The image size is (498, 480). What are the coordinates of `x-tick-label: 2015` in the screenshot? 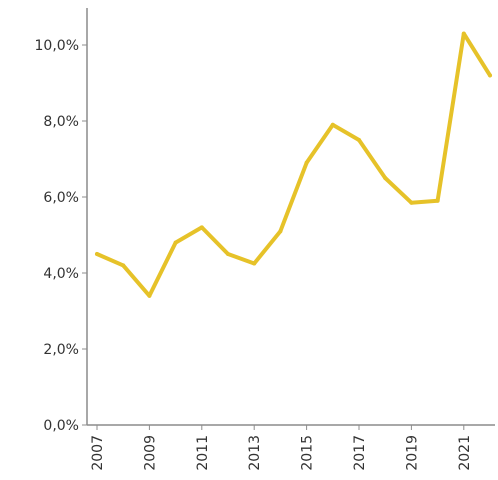 It's located at (308, 453).